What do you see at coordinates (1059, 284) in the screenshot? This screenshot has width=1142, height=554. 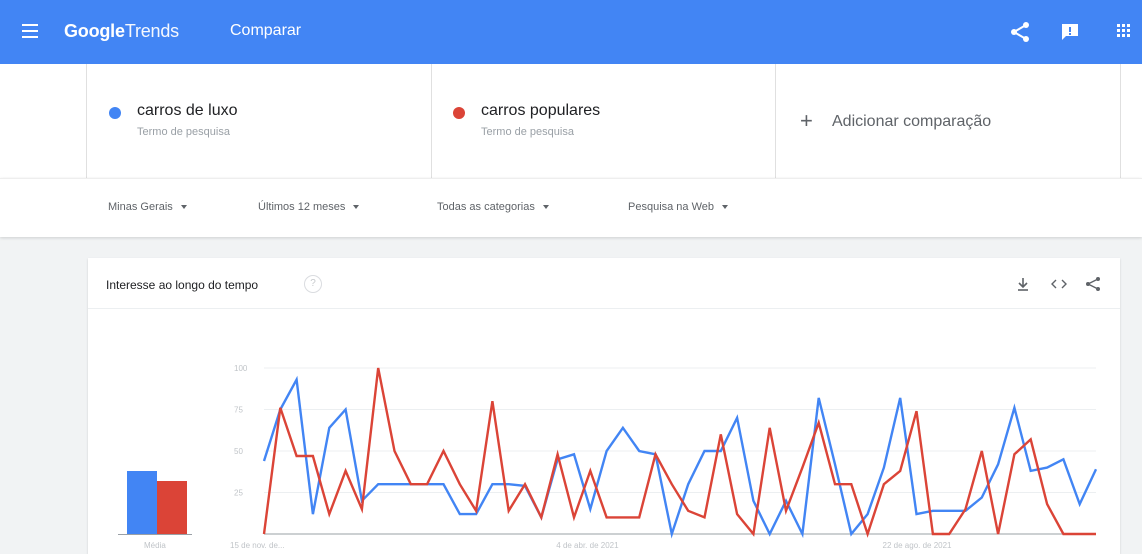 I see `embed-code-icon` at bounding box center [1059, 284].